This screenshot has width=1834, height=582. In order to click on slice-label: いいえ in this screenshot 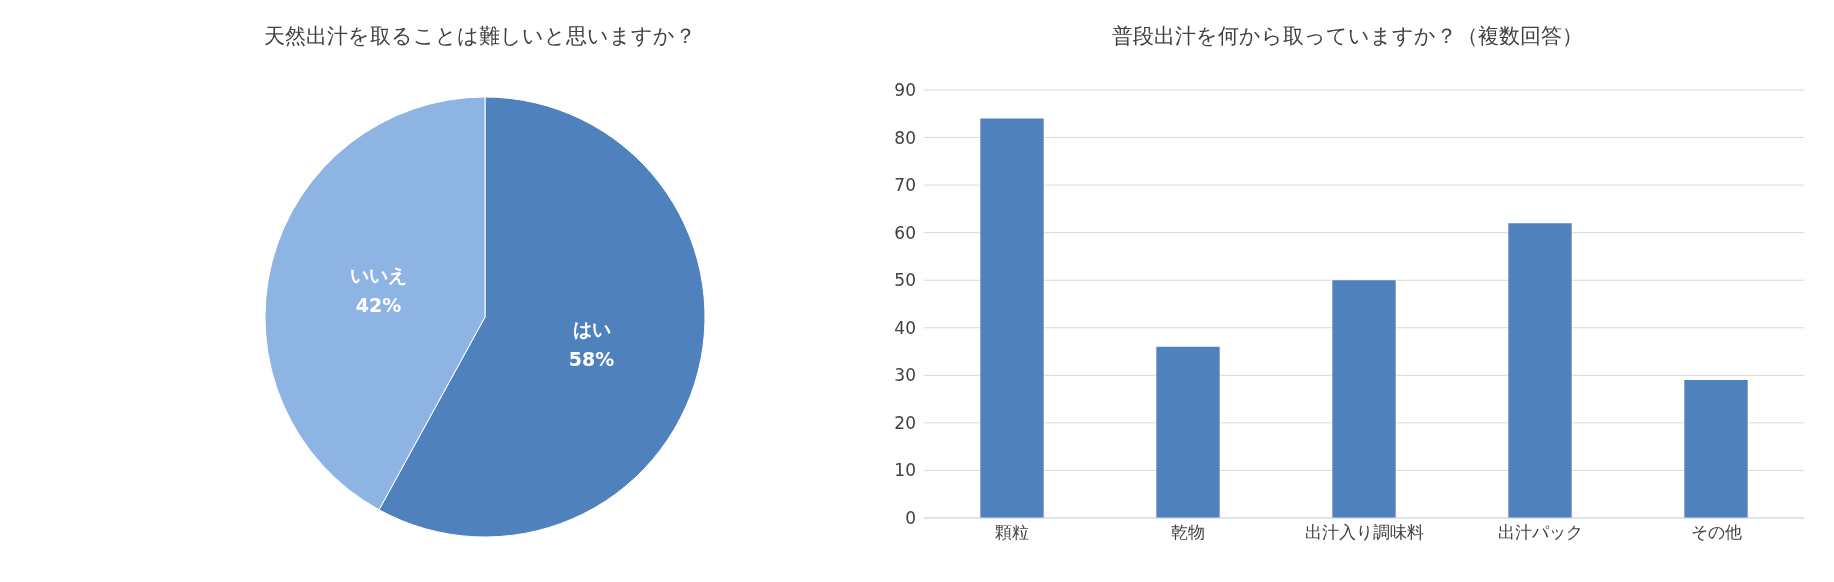, I will do `click(378, 274)`.